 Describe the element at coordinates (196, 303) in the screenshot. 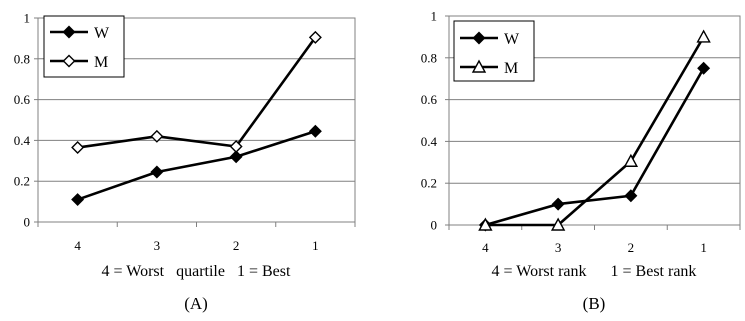

I see `panel-caption: (A)` at that location.